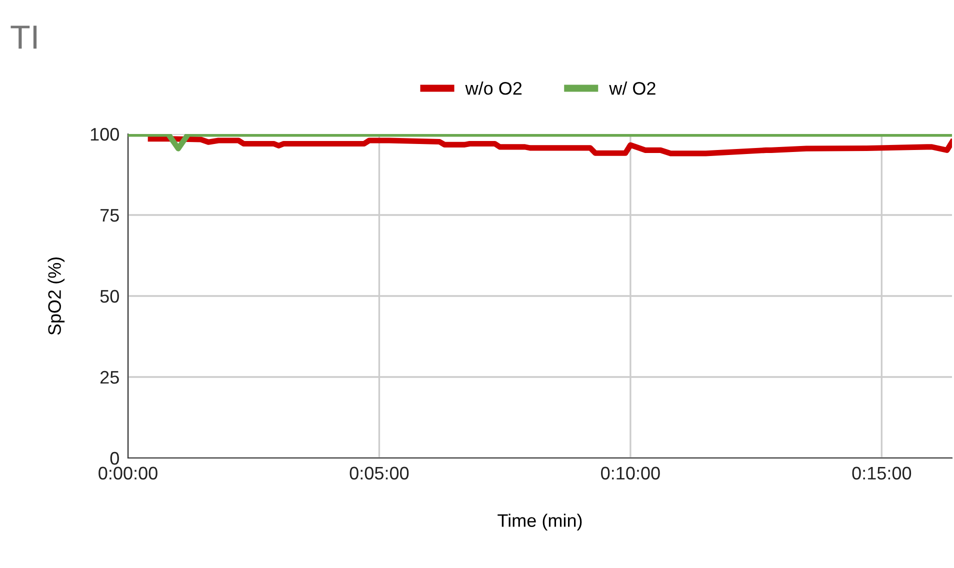 Image resolution: width=954 pixels, height=568 pixels. Describe the element at coordinates (128, 473) in the screenshot. I see `x-tick-label: 0:00:00` at that location.